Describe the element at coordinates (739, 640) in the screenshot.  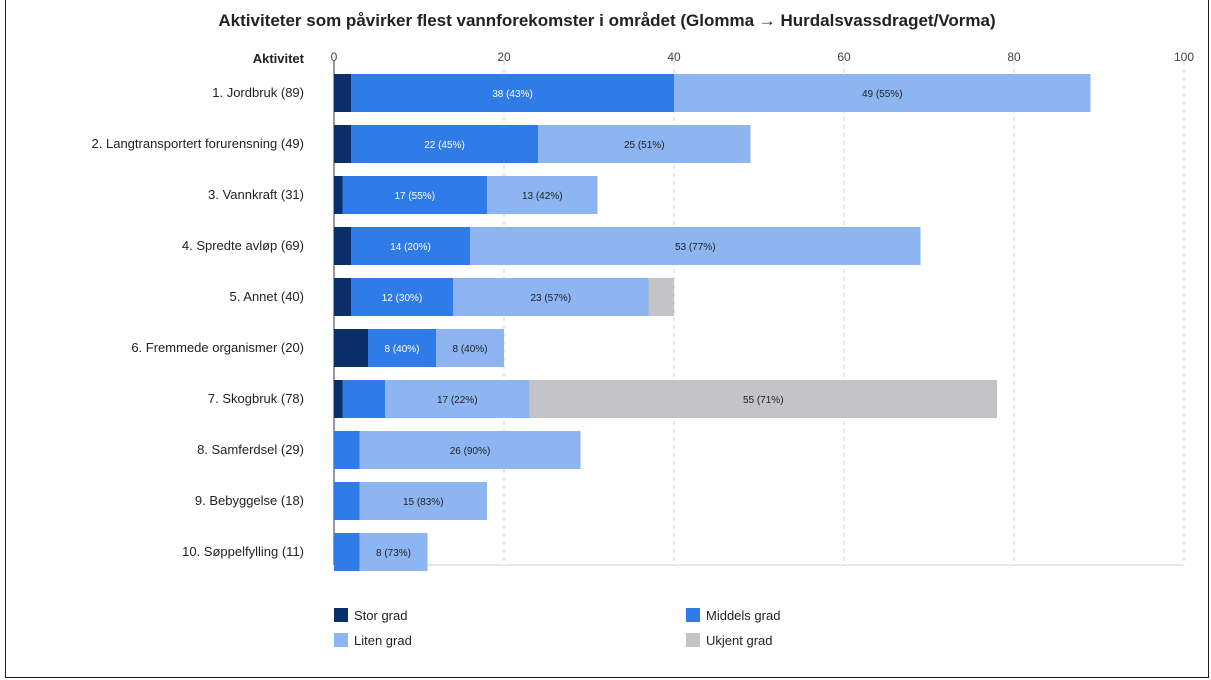
I see `legend-label: Ukjent grad` at that location.